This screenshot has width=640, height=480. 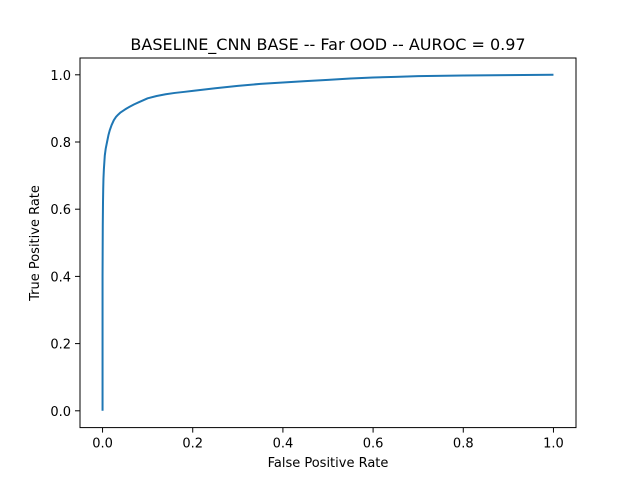 I want to click on x-tick-label: 0.2, so click(x=192, y=444).